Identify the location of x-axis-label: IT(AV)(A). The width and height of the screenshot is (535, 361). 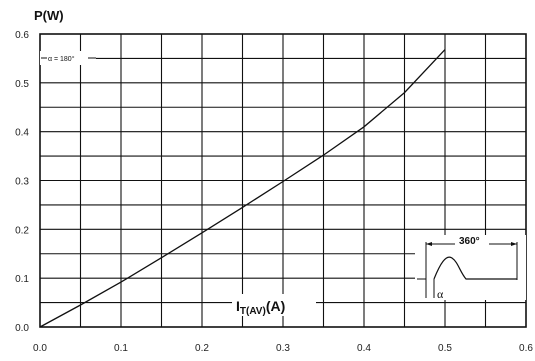
(274, 305).